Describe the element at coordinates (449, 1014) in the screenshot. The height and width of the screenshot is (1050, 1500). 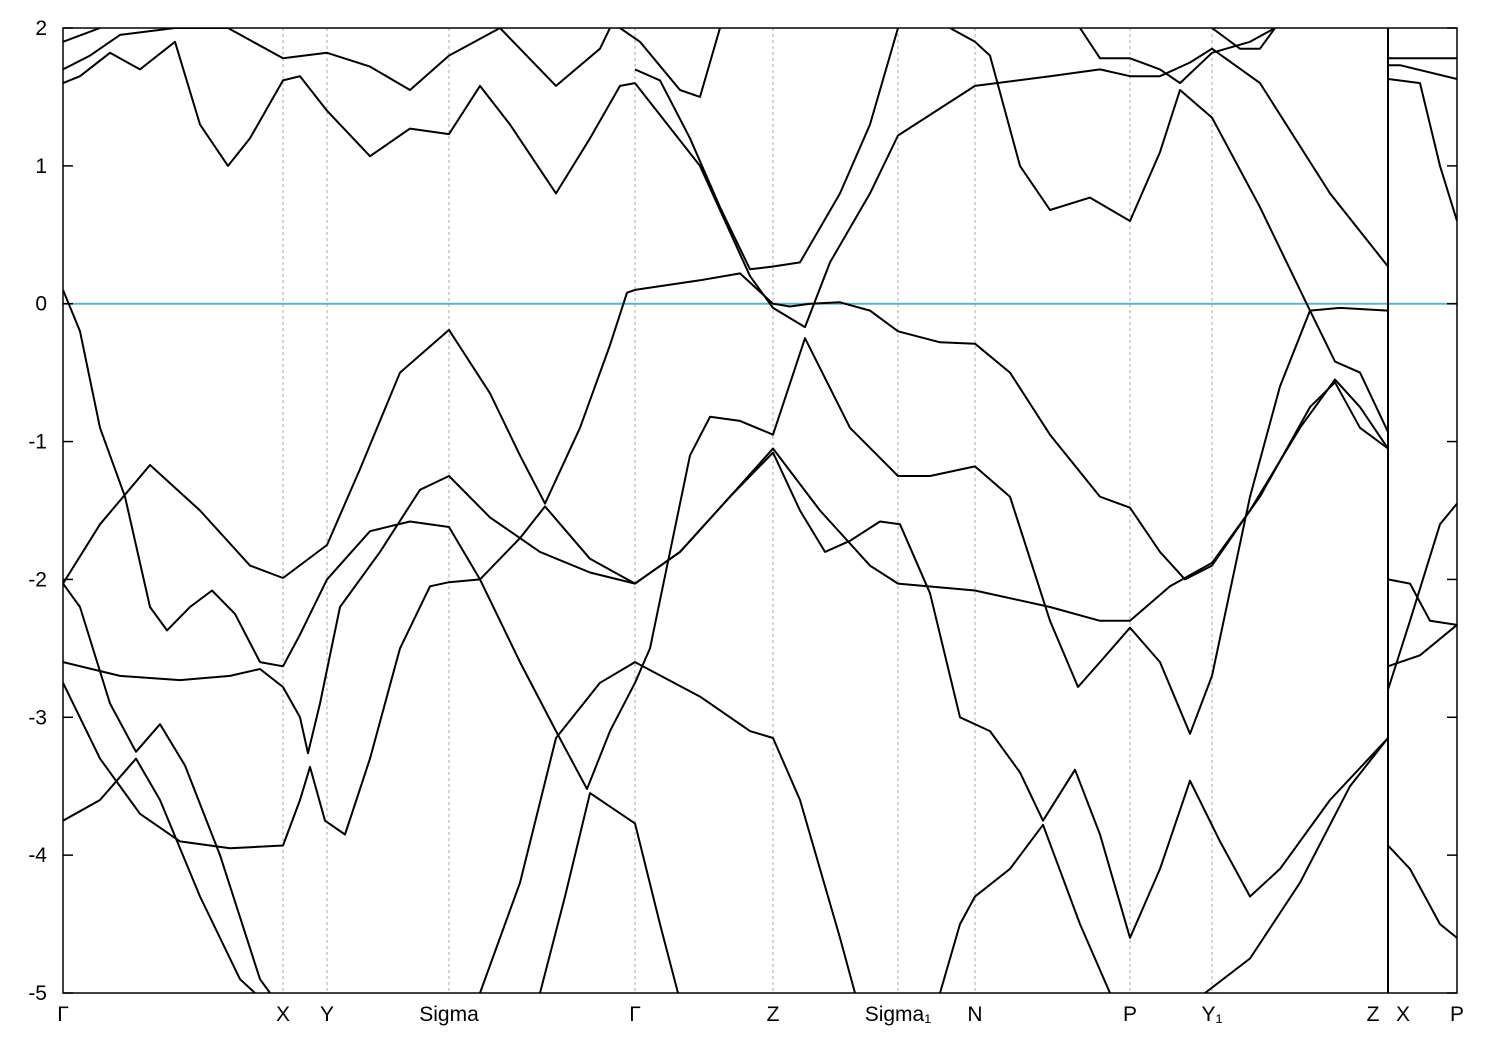
I see `x-tick-label: Sigma` at that location.